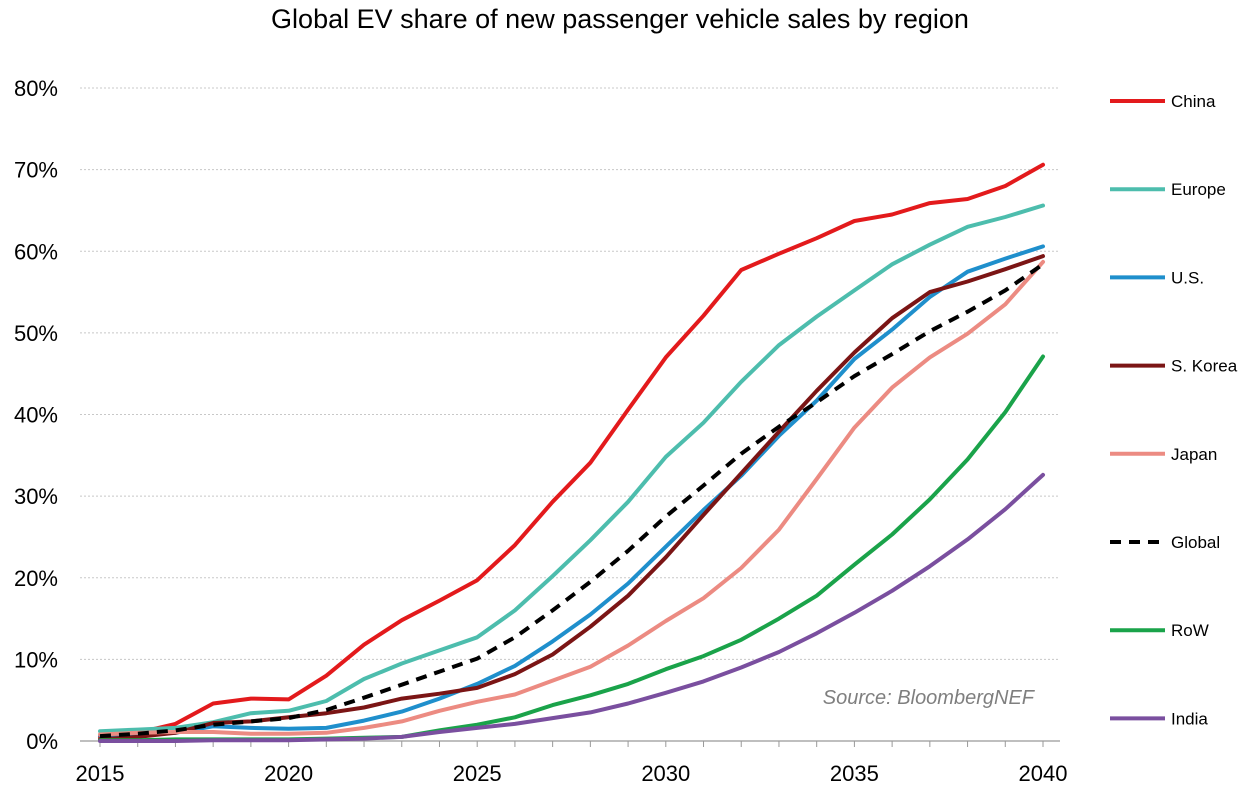  What do you see at coordinates (36, 333) in the screenshot?
I see `y-tick-label: 50%` at bounding box center [36, 333].